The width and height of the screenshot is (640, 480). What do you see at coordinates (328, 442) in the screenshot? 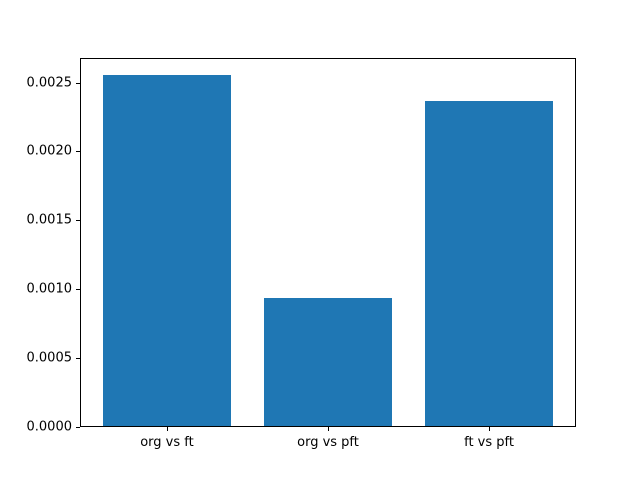
I see `xtick-label-org-vs-pft: org vs pft` at bounding box center [328, 442].